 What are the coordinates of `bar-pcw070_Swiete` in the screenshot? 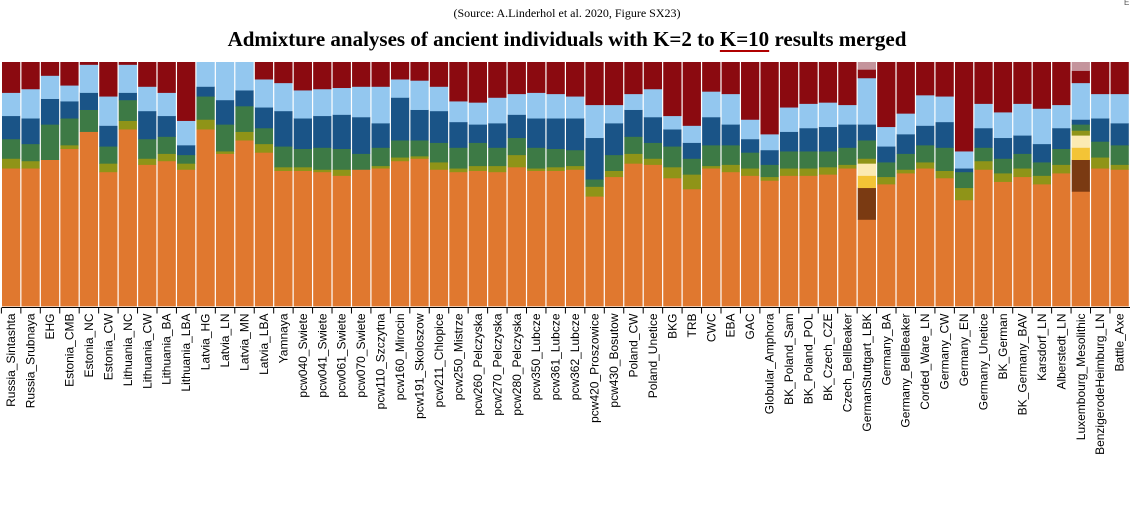 It's located at (361, 184).